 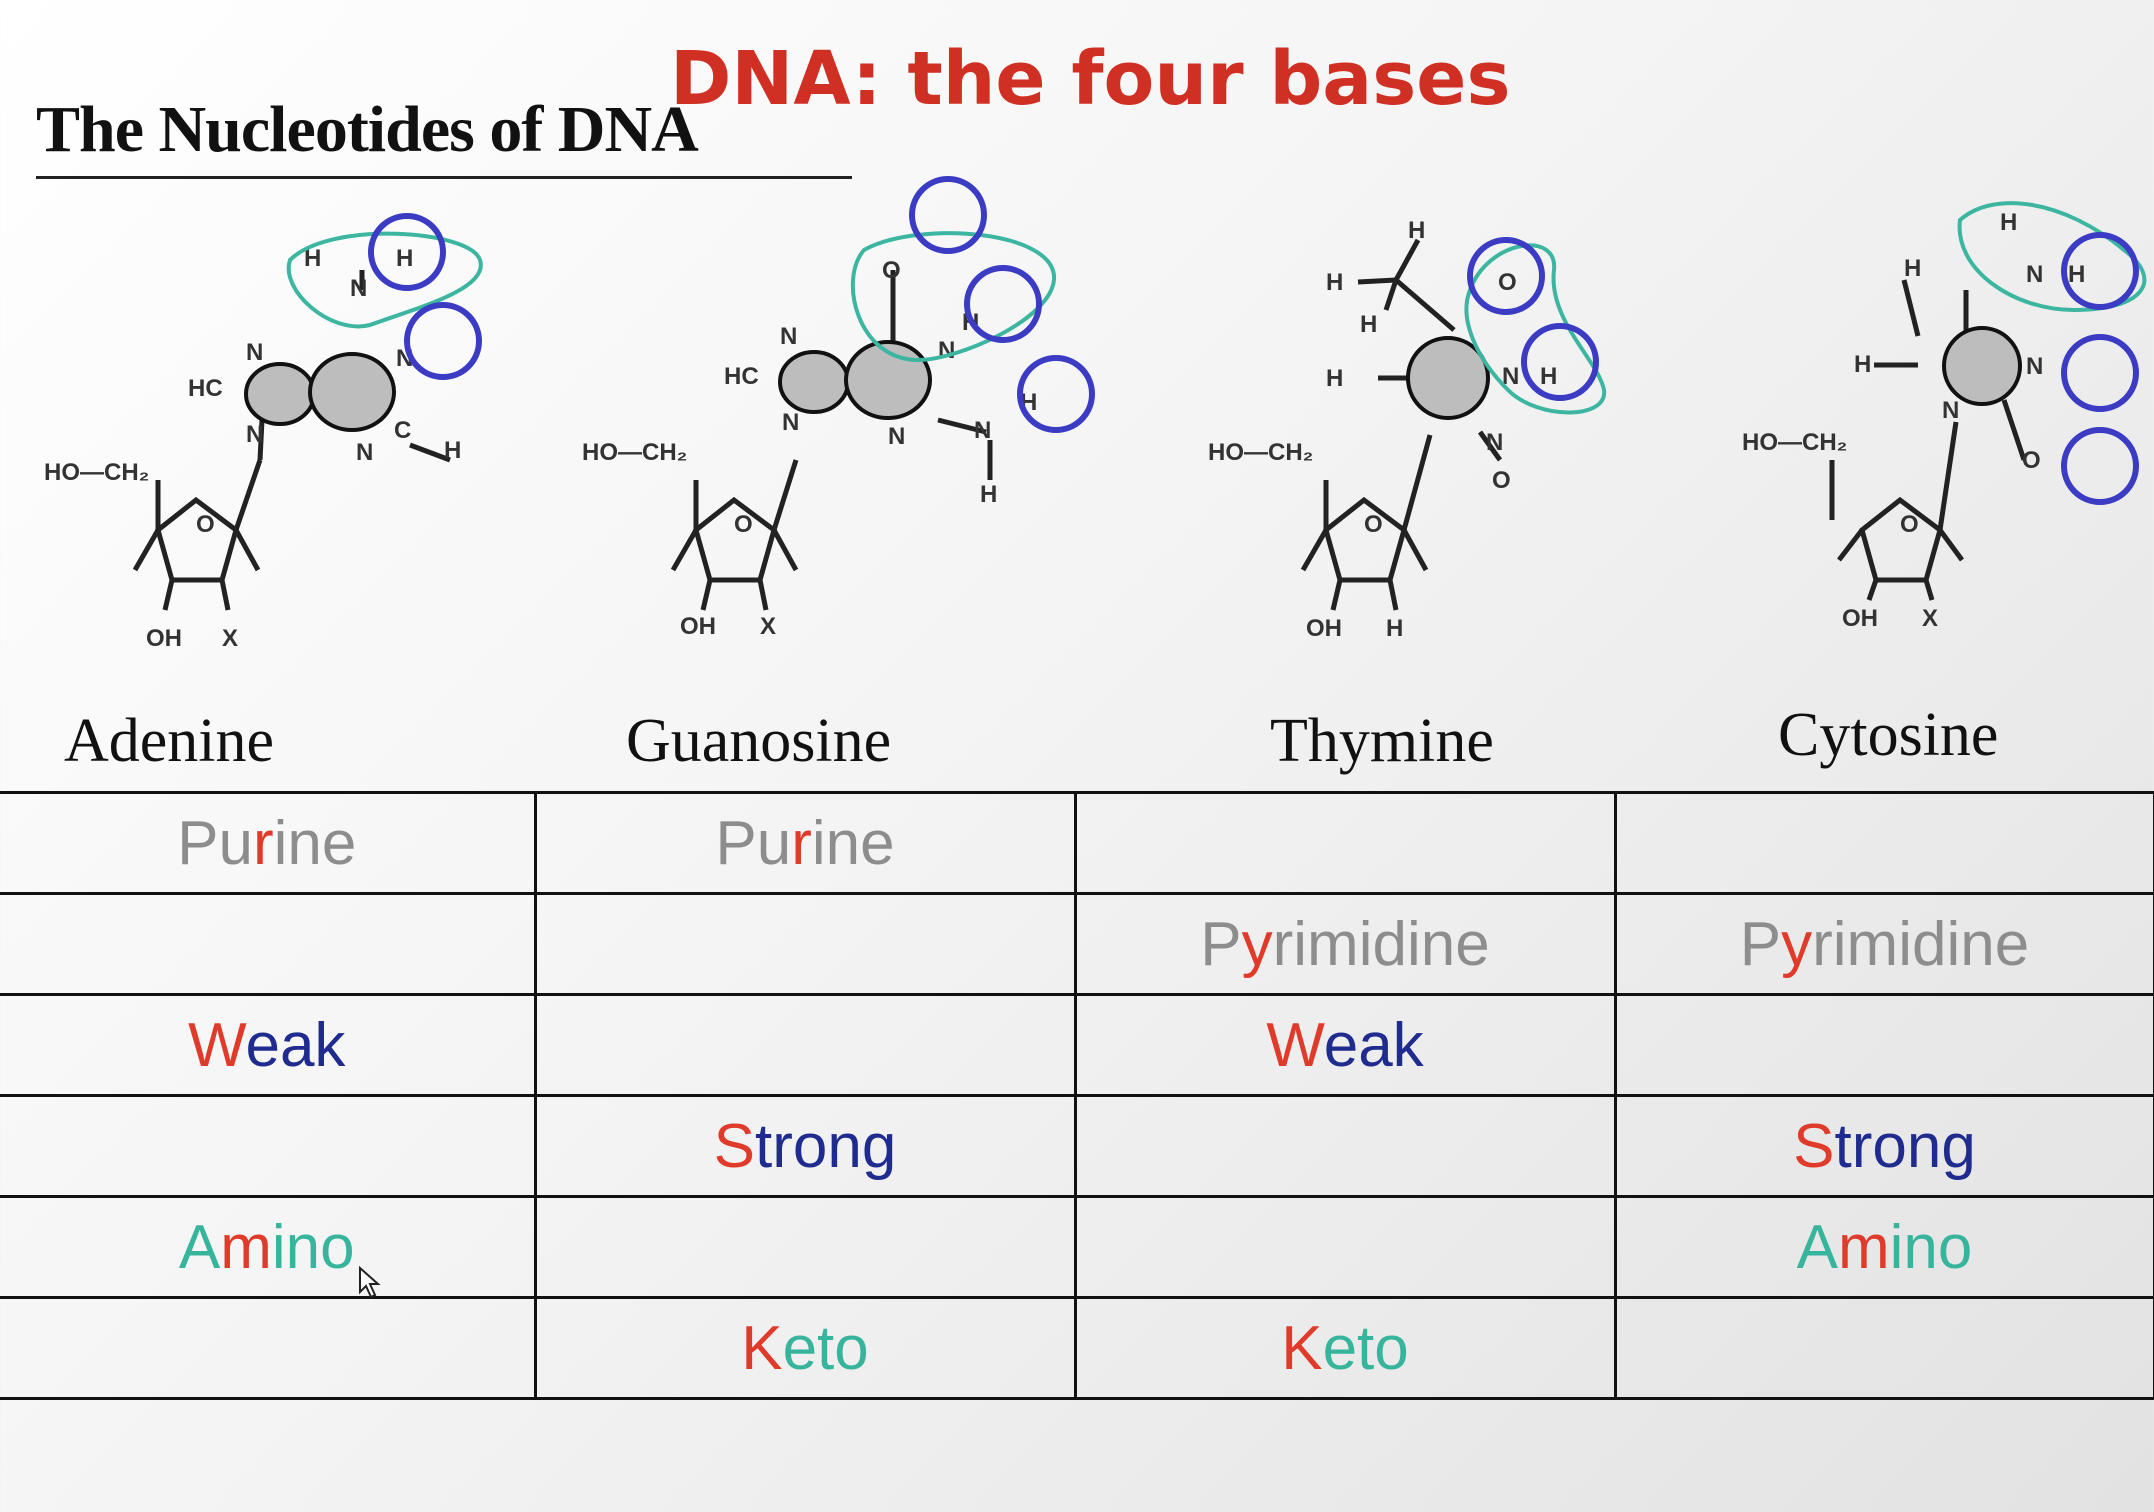 What do you see at coordinates (444, 177) in the screenshot?
I see `figure-title-underline` at bounding box center [444, 177].